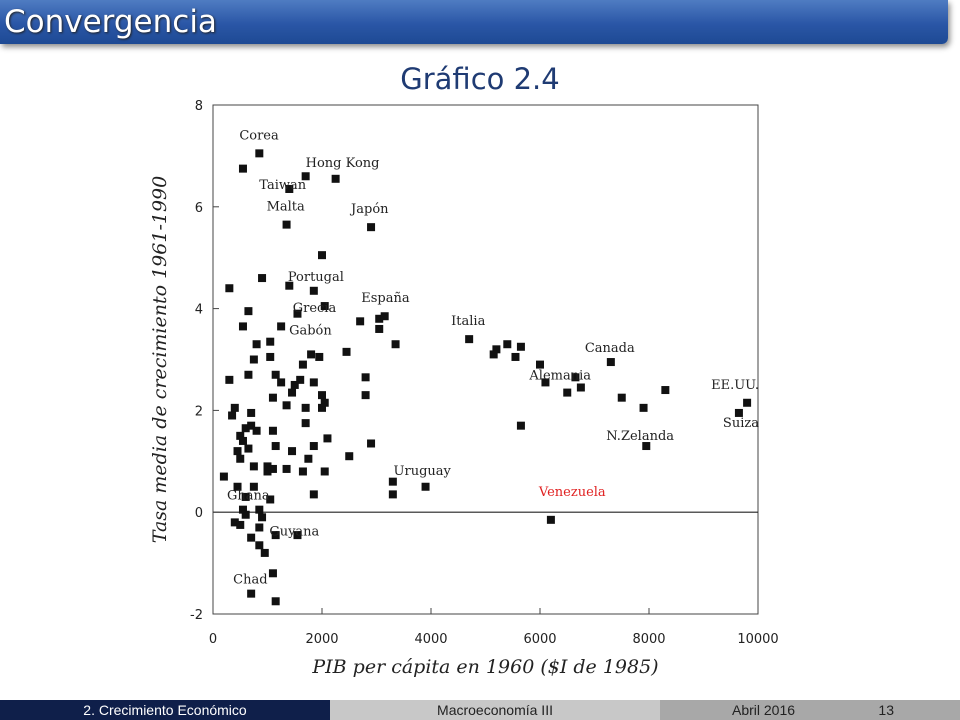  Describe the element at coordinates (282, 185) in the screenshot. I see `point-label: Taiwan` at that location.